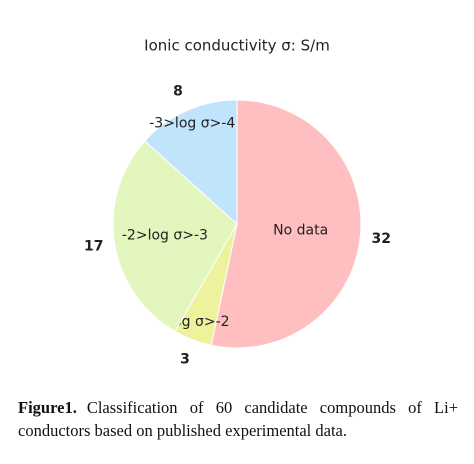 The height and width of the screenshot is (464, 474). I want to click on caption-label: Figure1., so click(47, 407).